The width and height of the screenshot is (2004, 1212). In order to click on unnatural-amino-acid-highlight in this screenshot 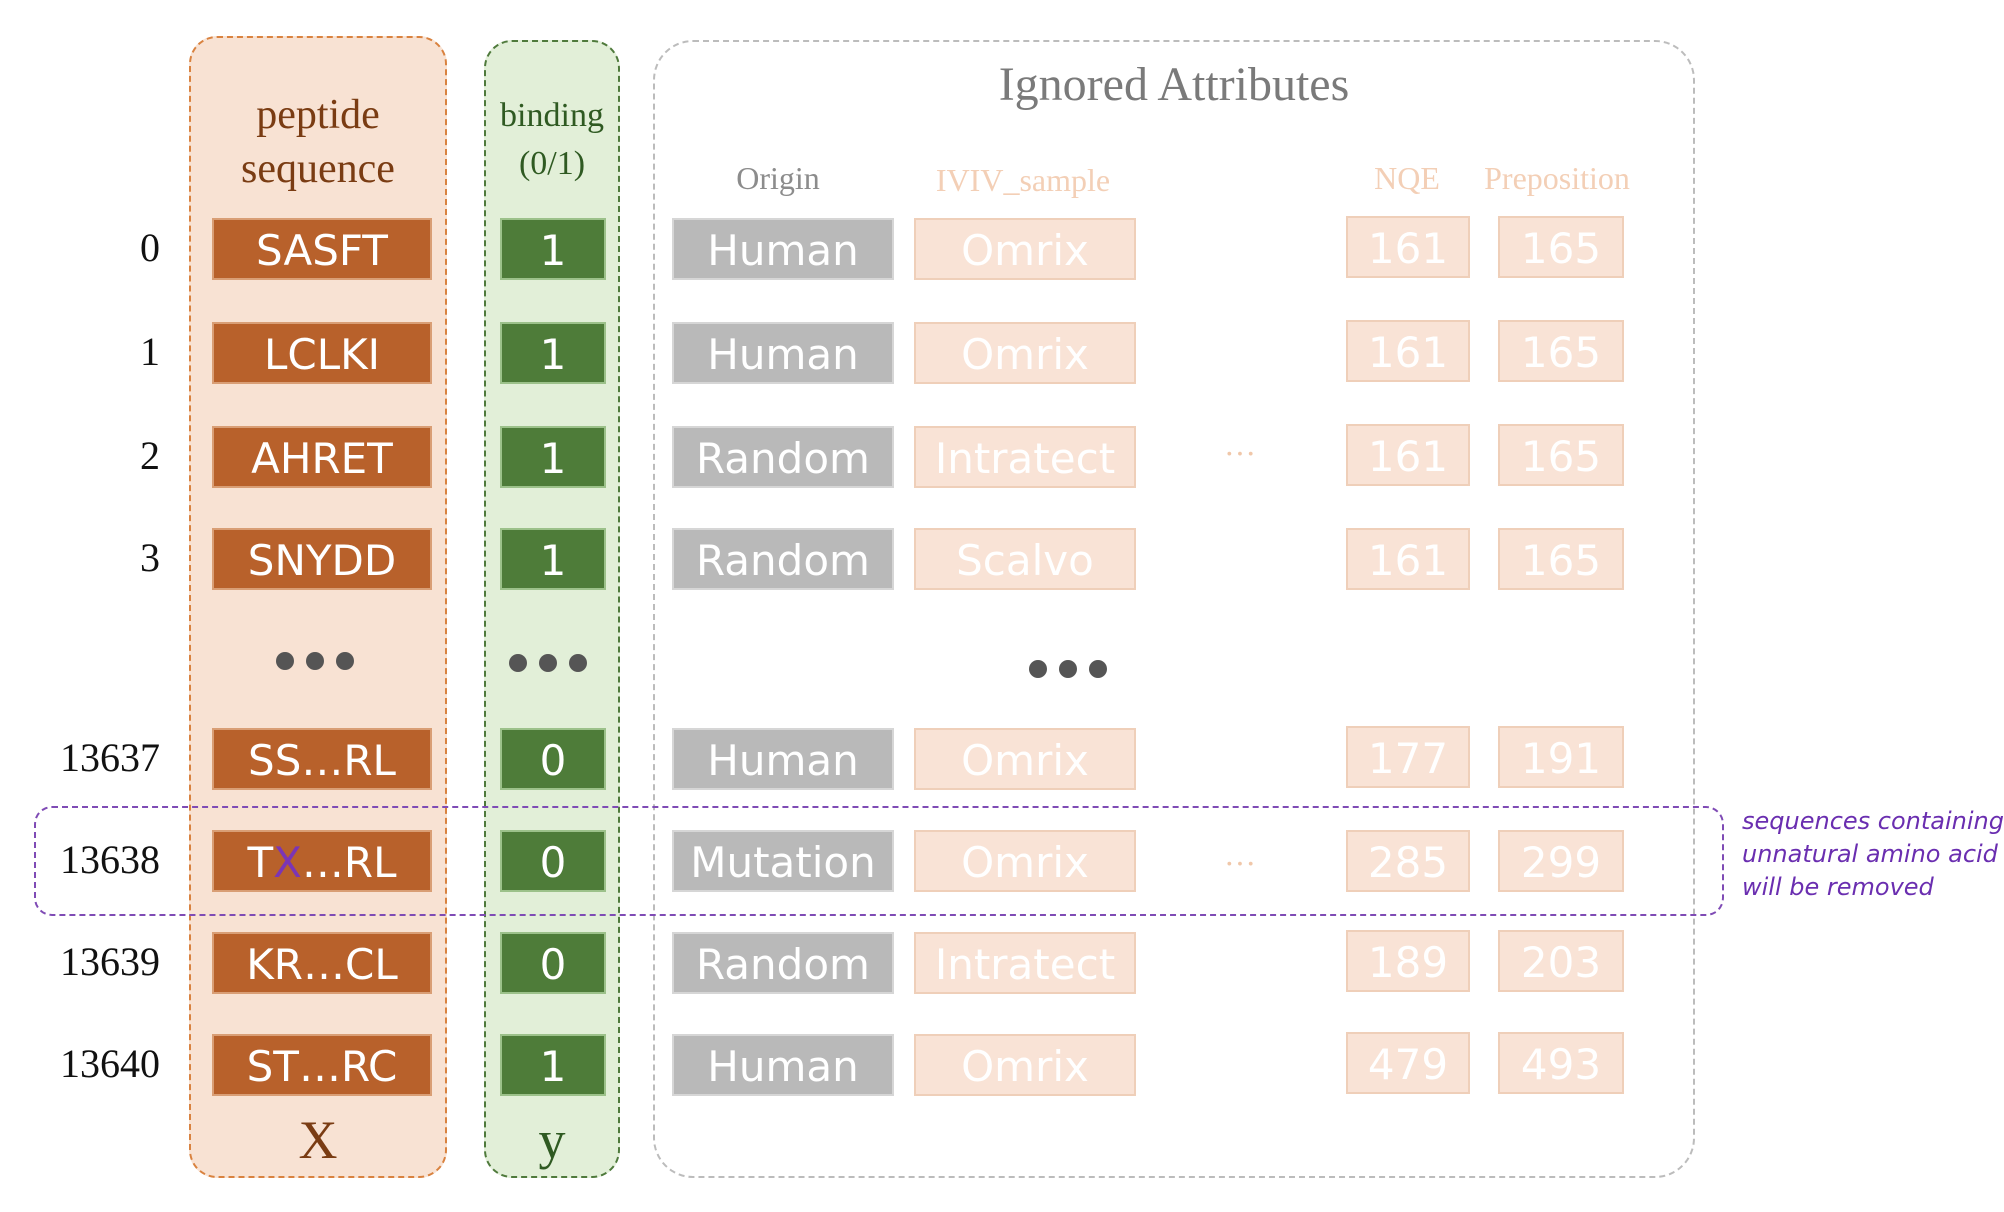, I will do `click(879, 861)`.